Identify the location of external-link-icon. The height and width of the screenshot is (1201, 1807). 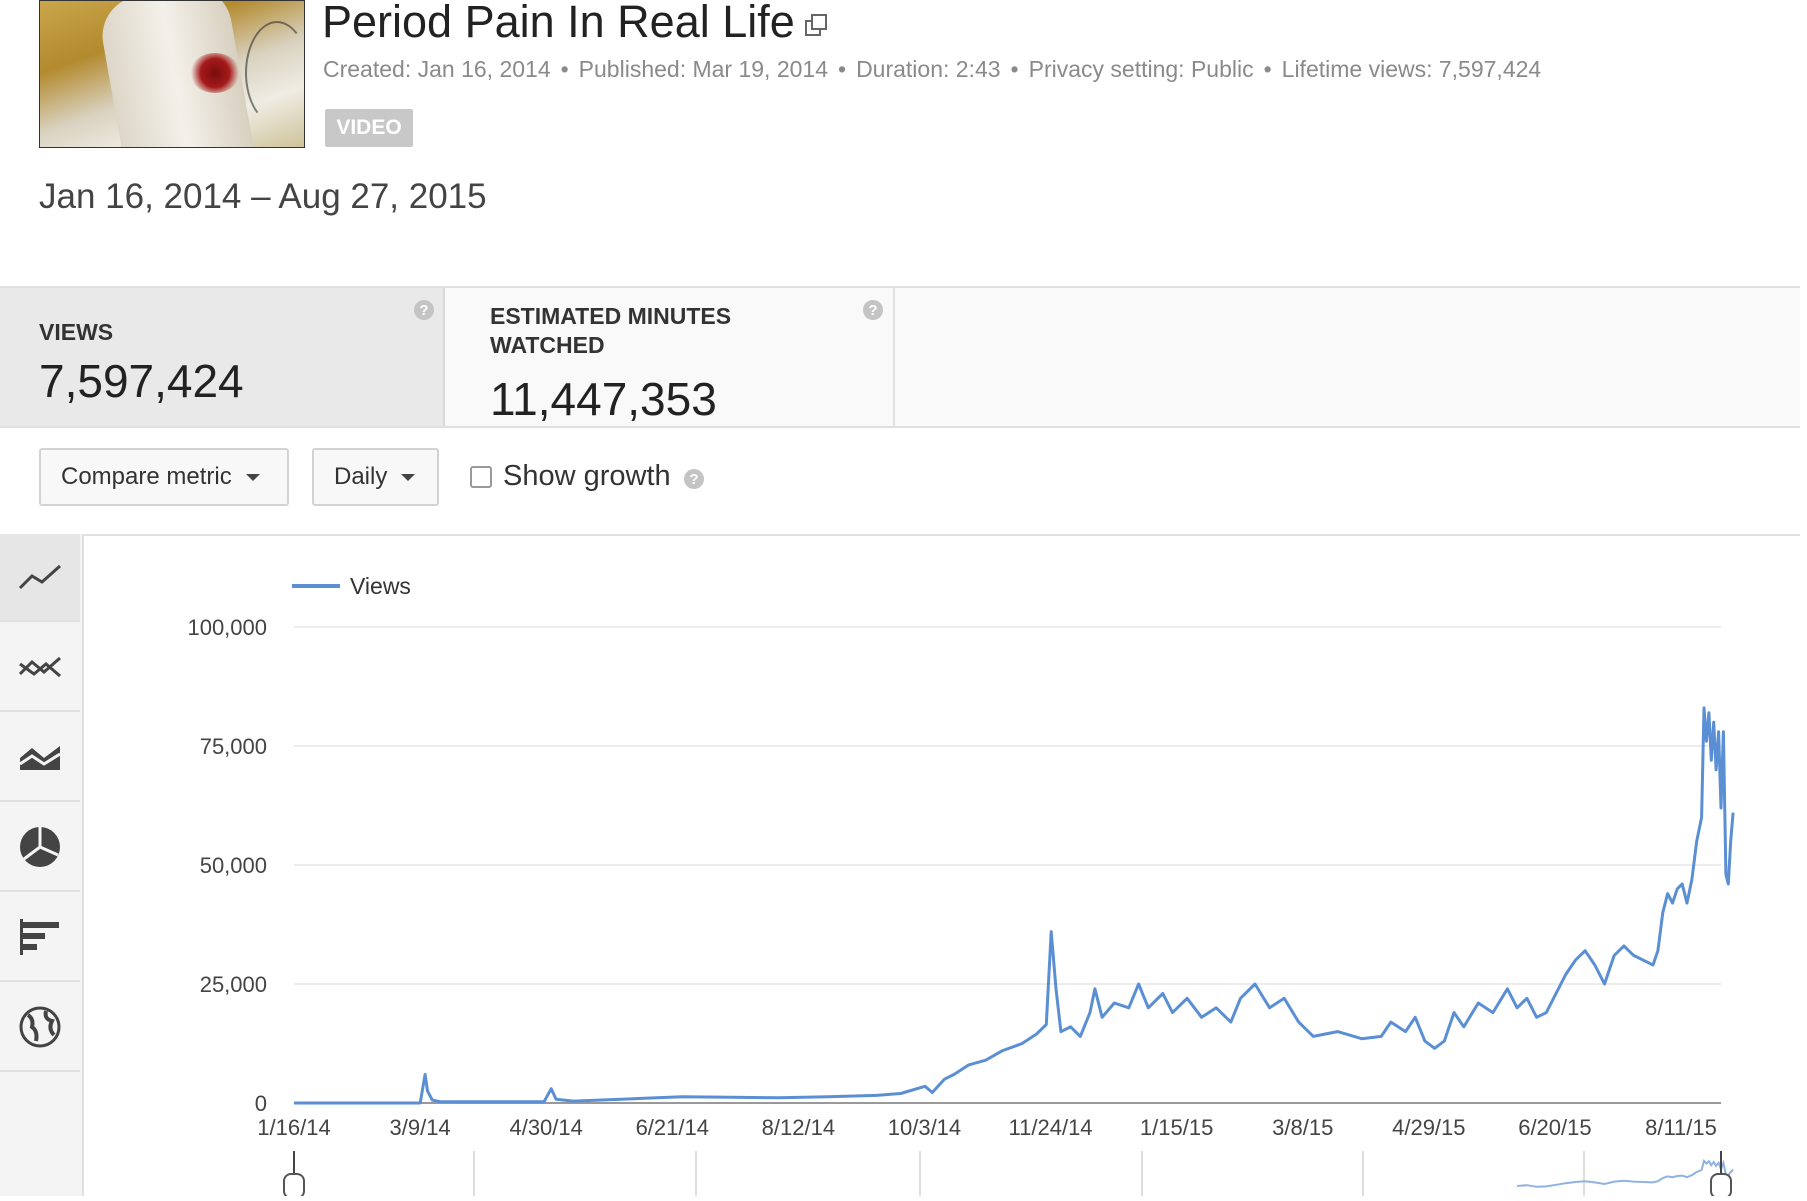
(815, 25).